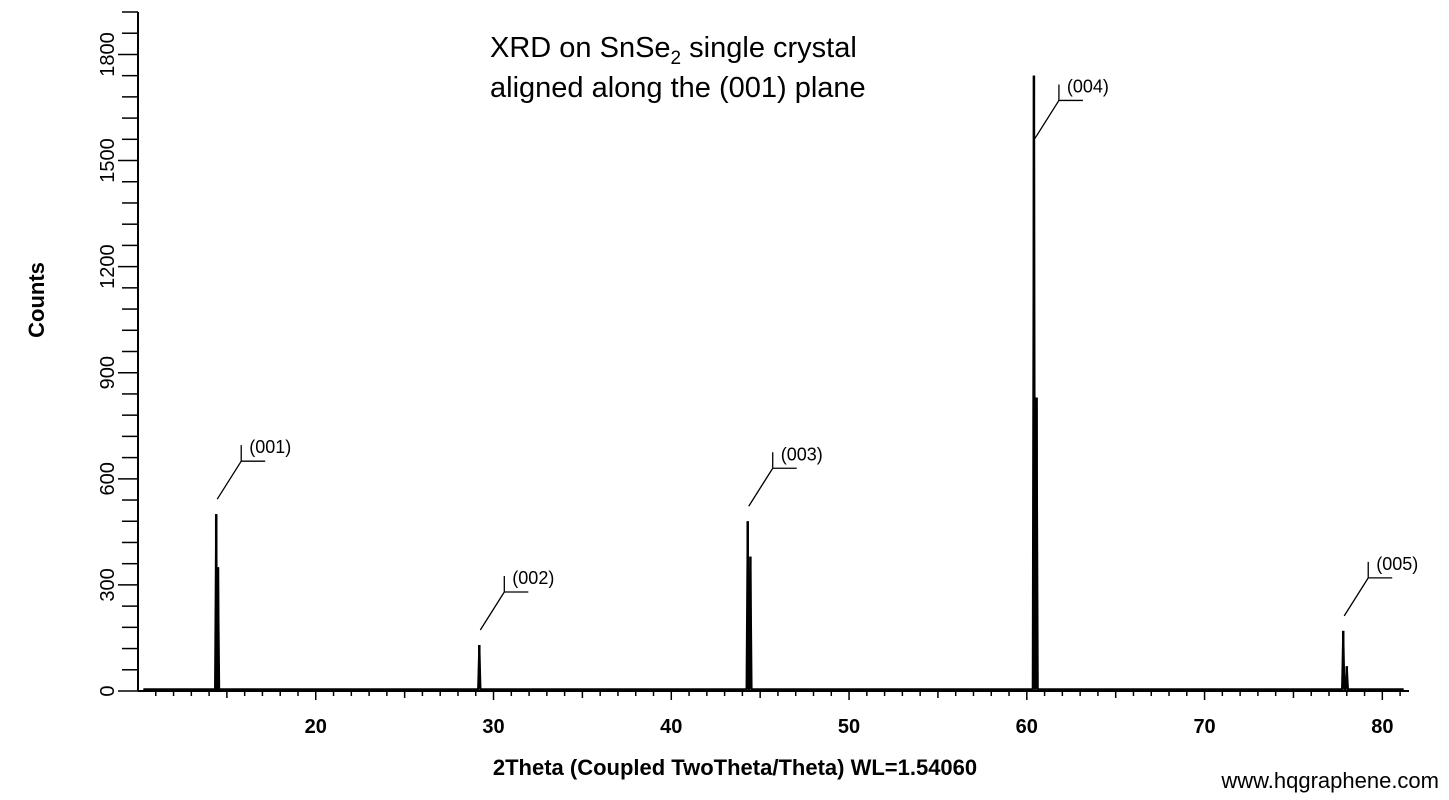 Image resolution: width=1449 pixels, height=800 pixels. Describe the element at coordinates (778, 714) in the screenshot. I see `x-ticks: 20 30 40 50 60 70 80` at that location.